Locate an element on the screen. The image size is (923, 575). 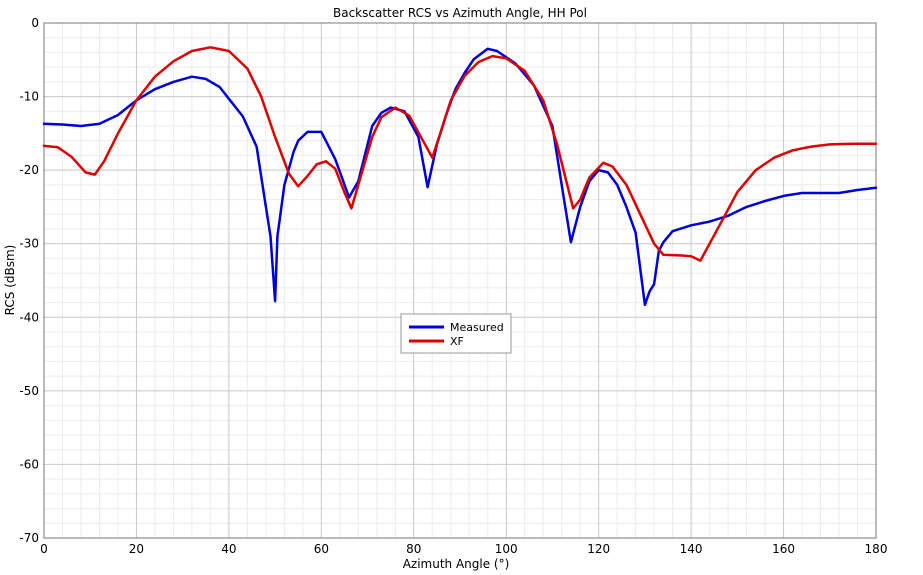
x-tick-label: 0 is located at coordinates (44, 549).